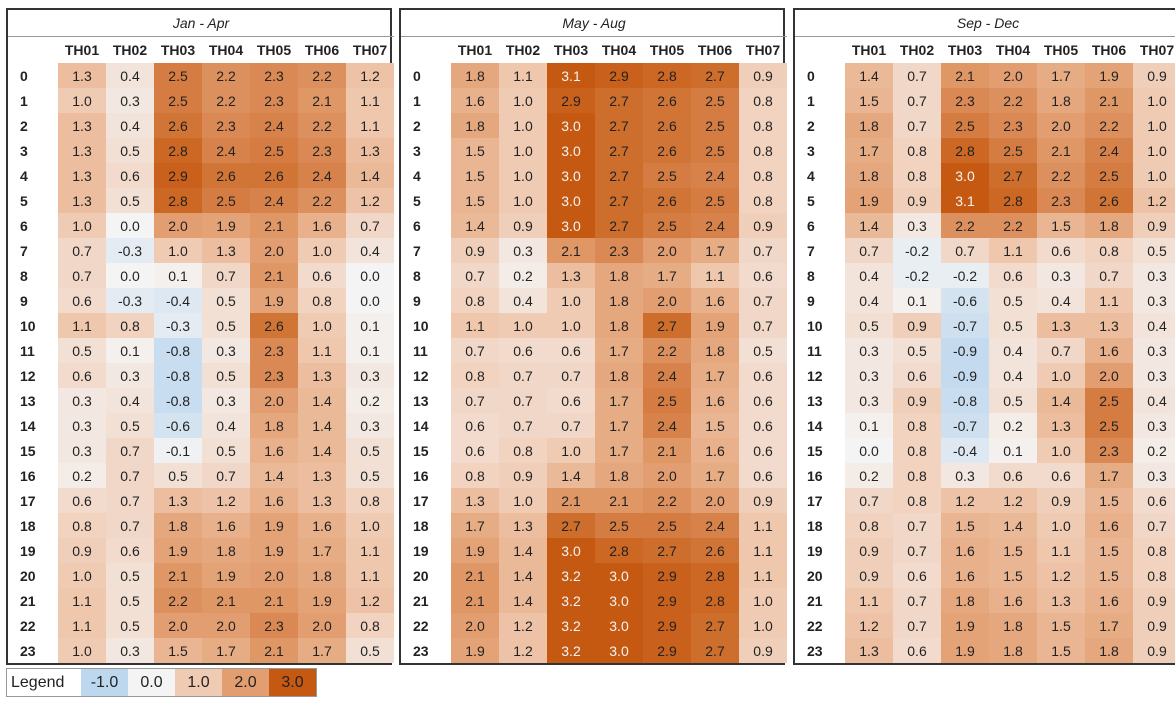 This screenshot has height=718, width=1175. What do you see at coordinates (201, 500) in the screenshot?
I see `data-row: 17 0.6 0.7 1.3 1.2 1.6 1.3 0.8` at bounding box center [201, 500].